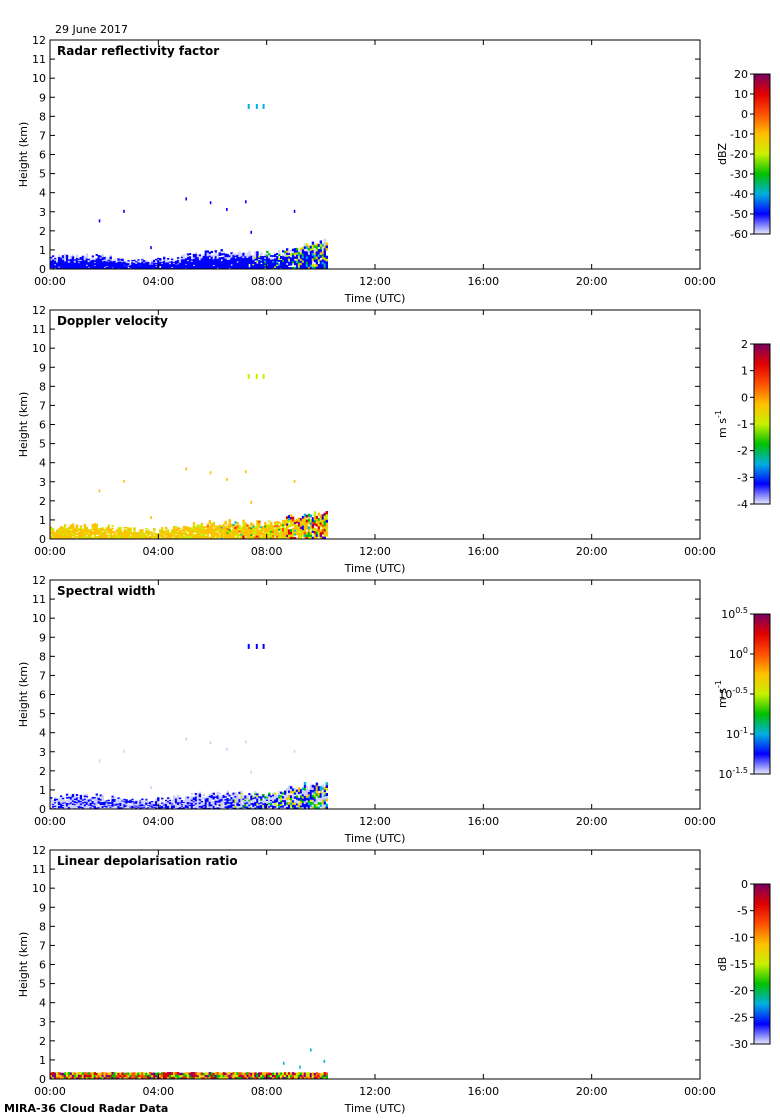 The width and height of the screenshot is (780, 1120). Describe the element at coordinates (112, 321) in the screenshot. I see `panel-title: Doppler velocity` at that location.